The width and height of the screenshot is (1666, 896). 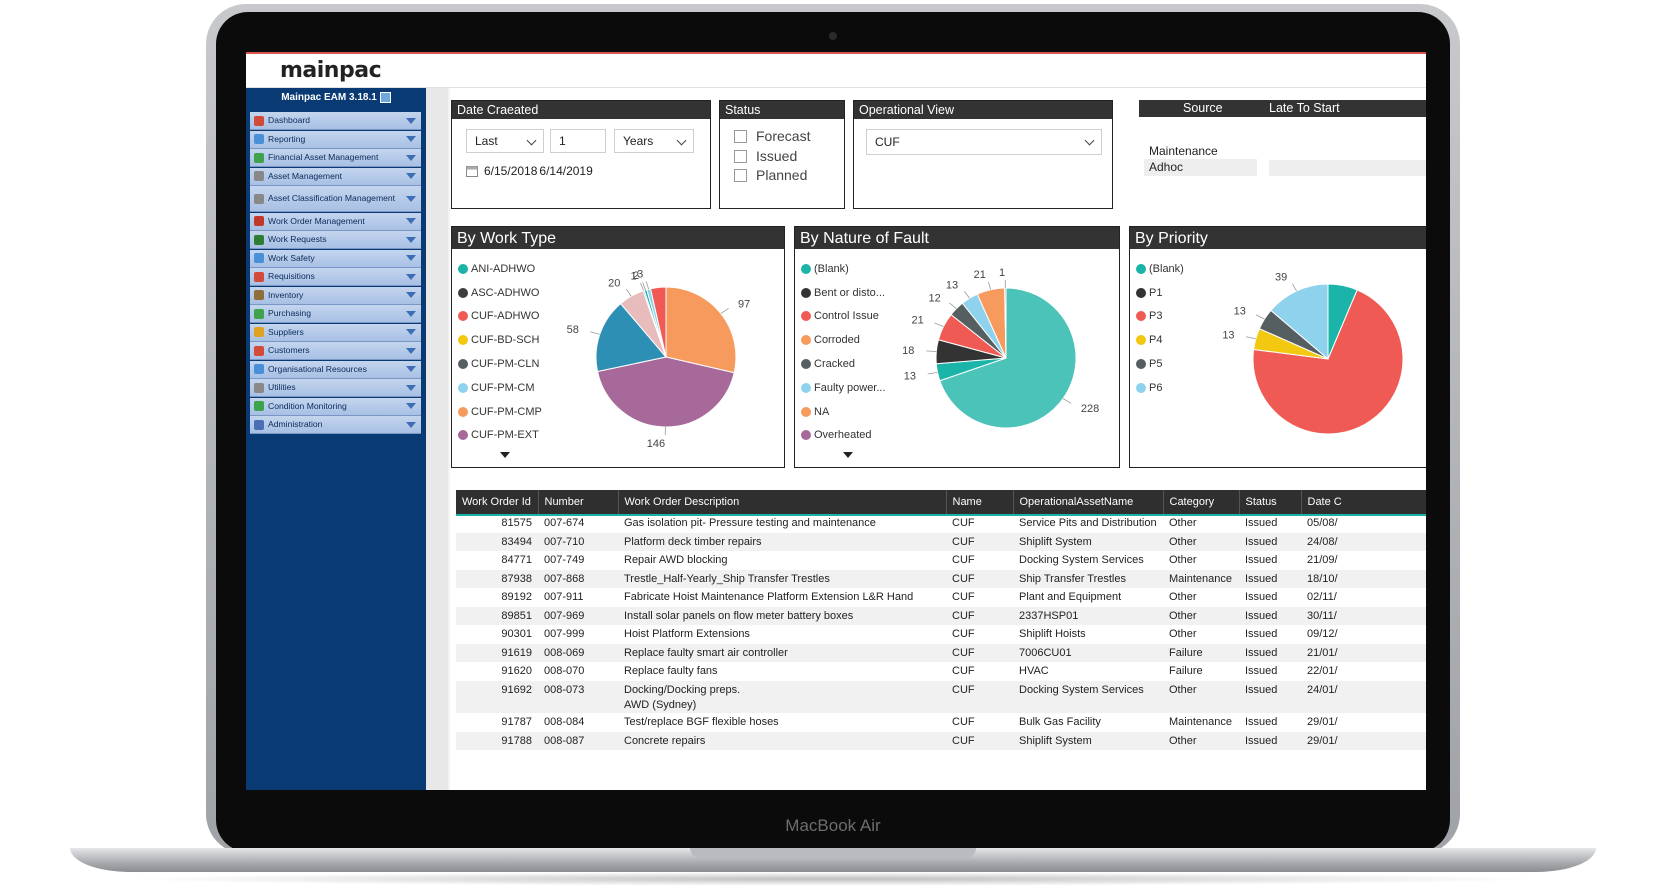 What do you see at coordinates (511, 171) in the screenshot?
I see `range-from: 6/15/2018` at bounding box center [511, 171].